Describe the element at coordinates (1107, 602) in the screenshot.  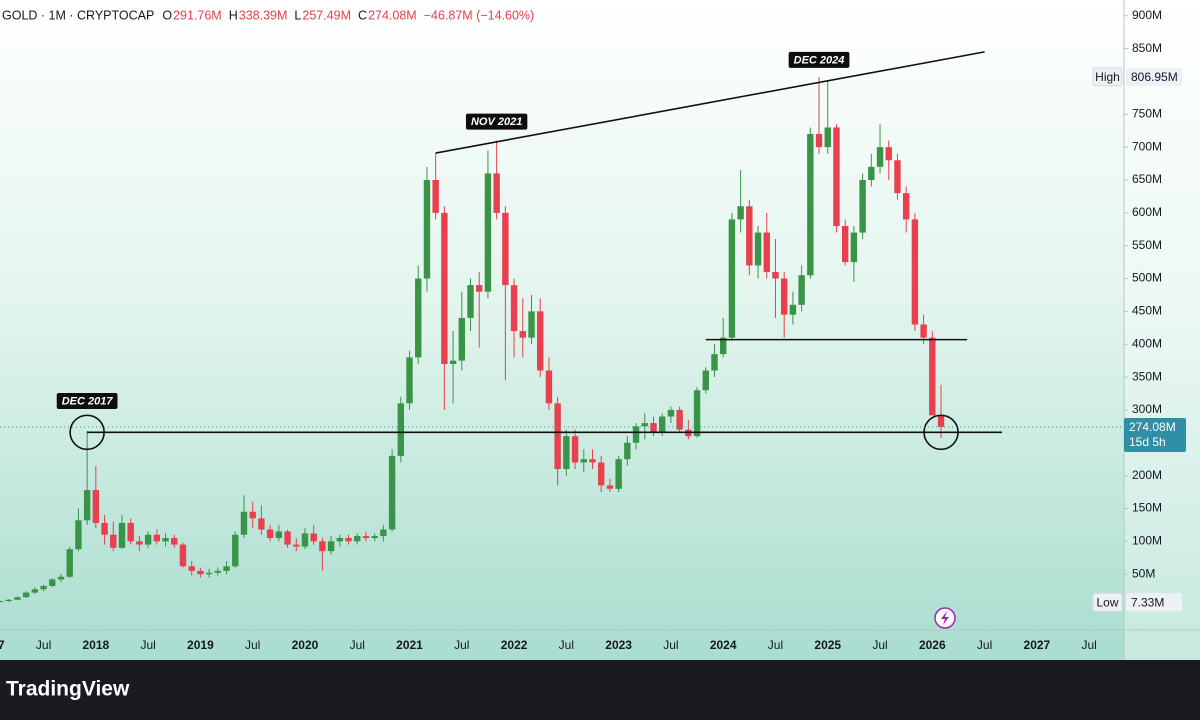
I see `low-tag-box` at that location.